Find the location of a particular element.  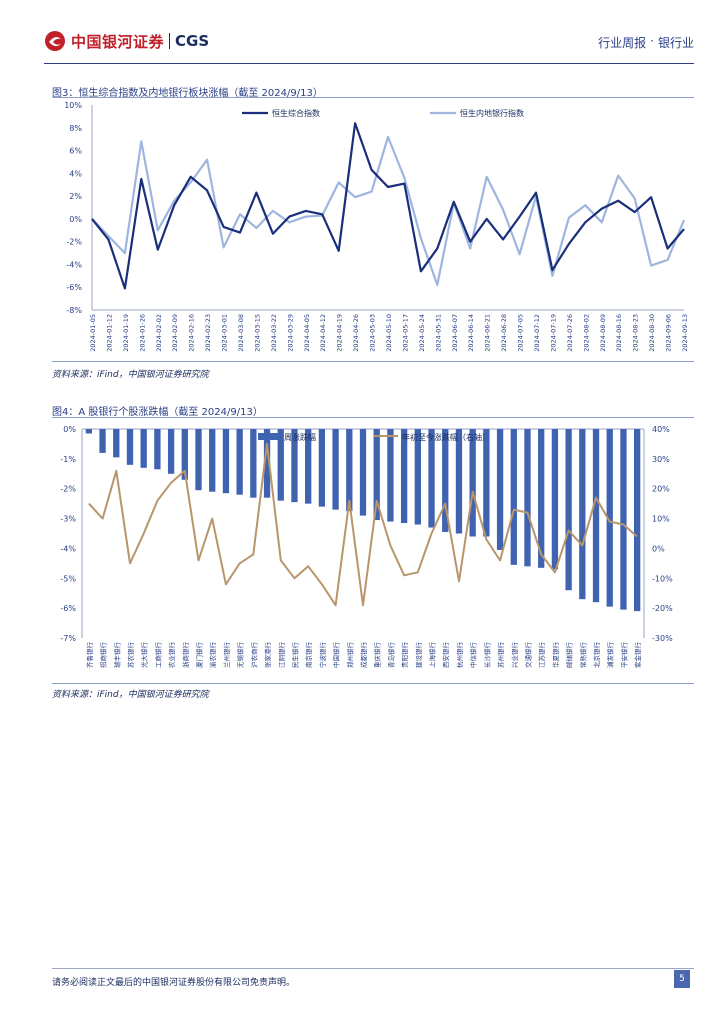

y-tick-label: -4% is located at coordinates (74, 264).